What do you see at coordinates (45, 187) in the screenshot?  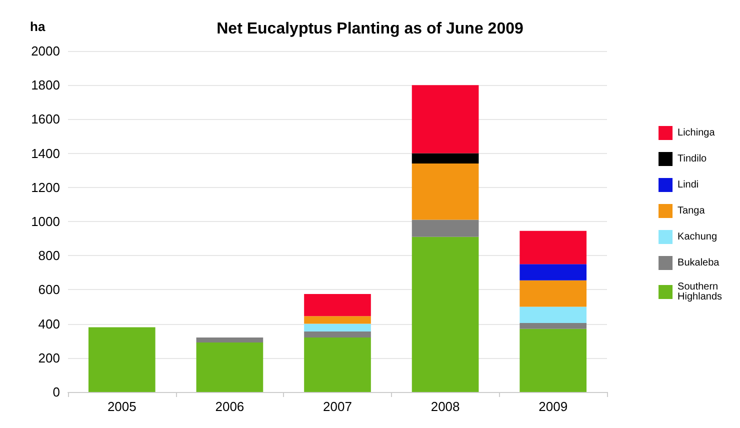 I see `y-tick-label: 1200` at bounding box center [45, 187].